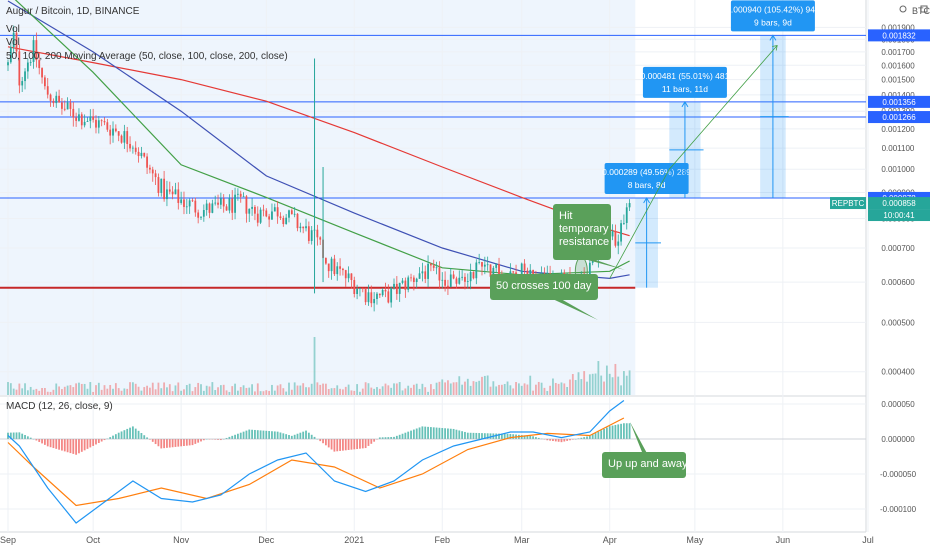 This screenshot has height=550, width=932. I want to click on price-badge-time-box, so click(899, 215).